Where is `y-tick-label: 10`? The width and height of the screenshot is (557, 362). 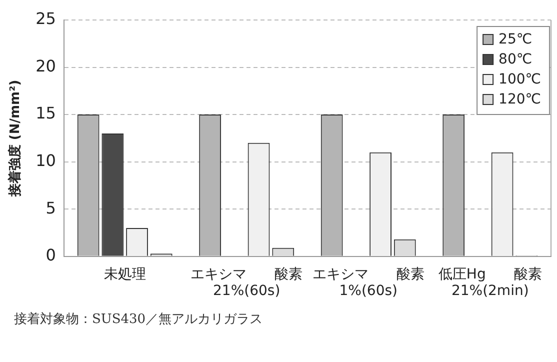 y-tick-label: 10 is located at coordinates (46, 160).